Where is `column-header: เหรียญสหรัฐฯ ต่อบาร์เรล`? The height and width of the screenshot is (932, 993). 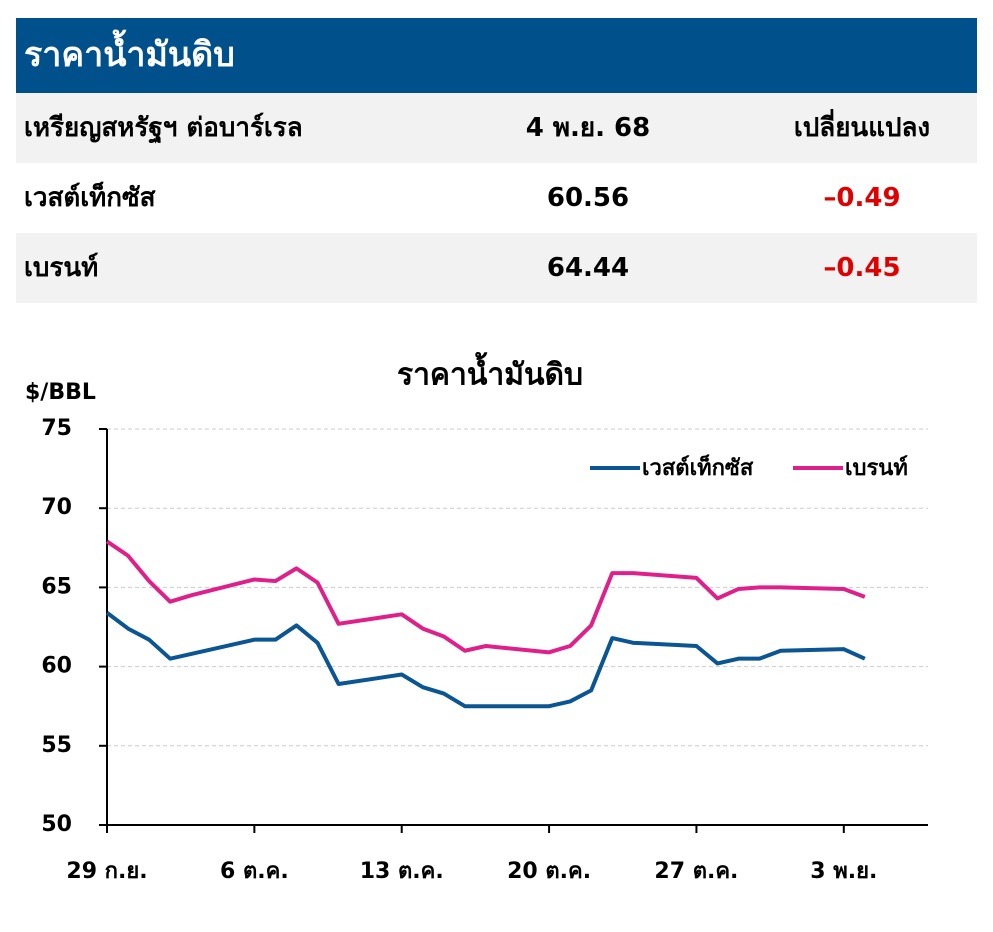 column-header: เหรียญสหรัฐฯ ต่อบาร์เรล is located at coordinates (163, 128).